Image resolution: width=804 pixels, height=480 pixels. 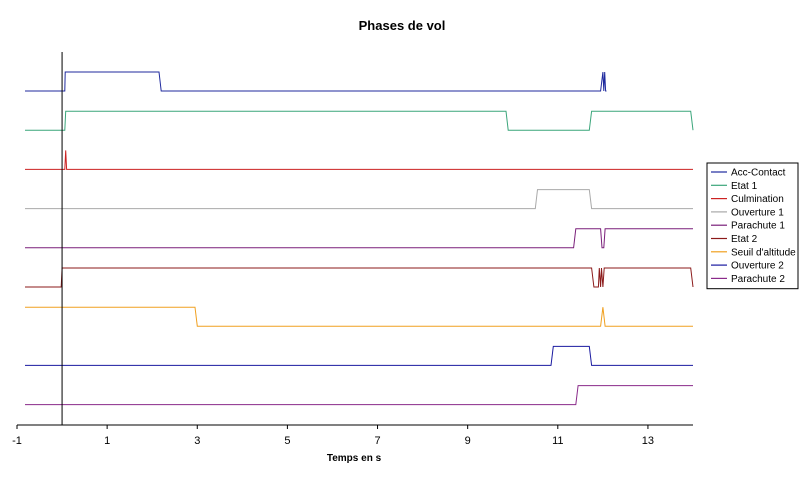 What do you see at coordinates (197, 441) in the screenshot?
I see `x-tick-label: 3` at bounding box center [197, 441].